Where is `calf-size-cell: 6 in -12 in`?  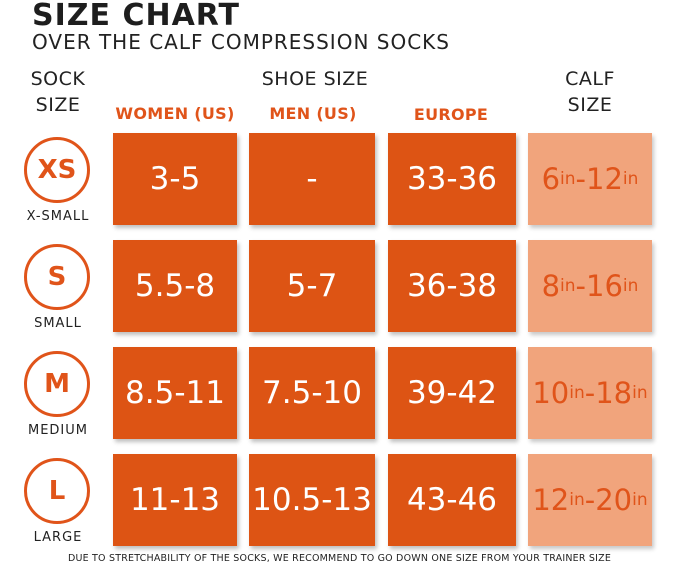 calf-size-cell: 6 in -12 in is located at coordinates (590, 179).